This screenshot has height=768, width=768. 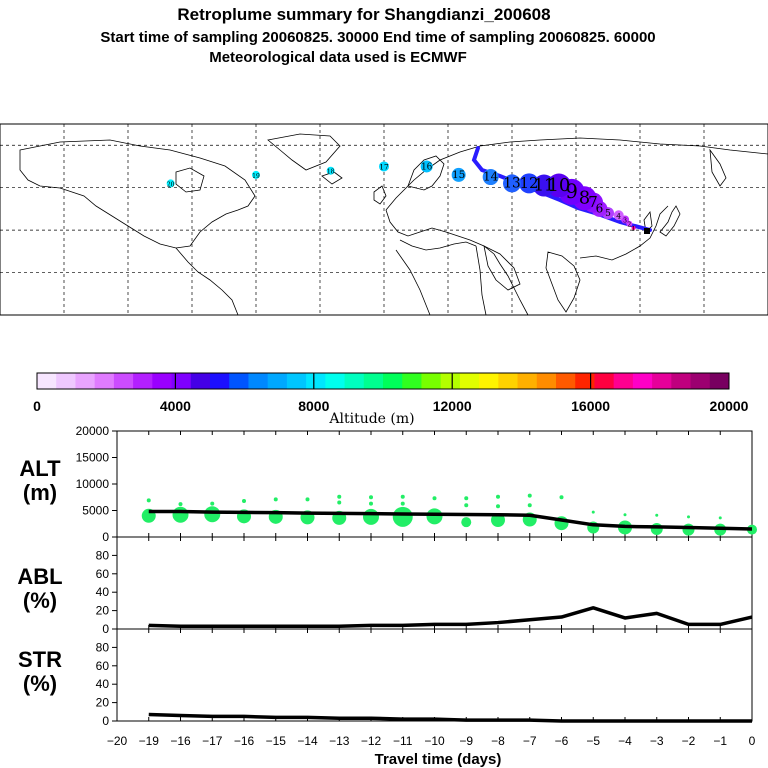 I want to click on alt-panel-unit: (m), so click(x=40, y=492).